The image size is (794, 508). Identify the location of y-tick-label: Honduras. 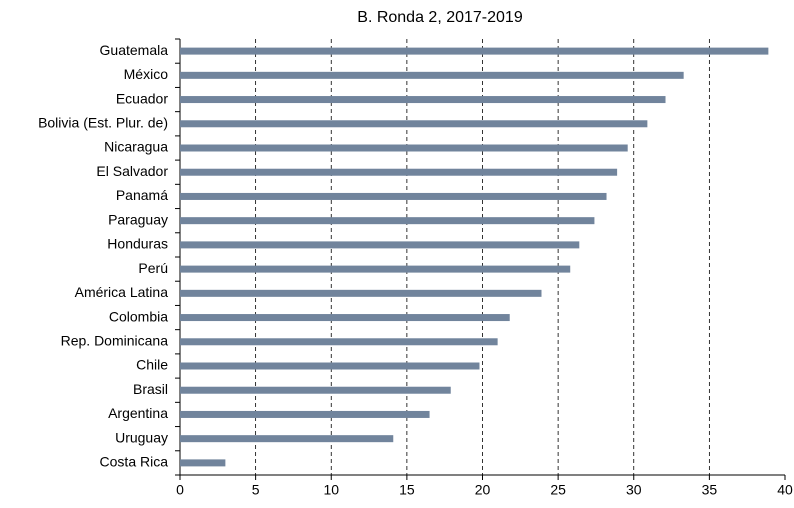
(137, 244).